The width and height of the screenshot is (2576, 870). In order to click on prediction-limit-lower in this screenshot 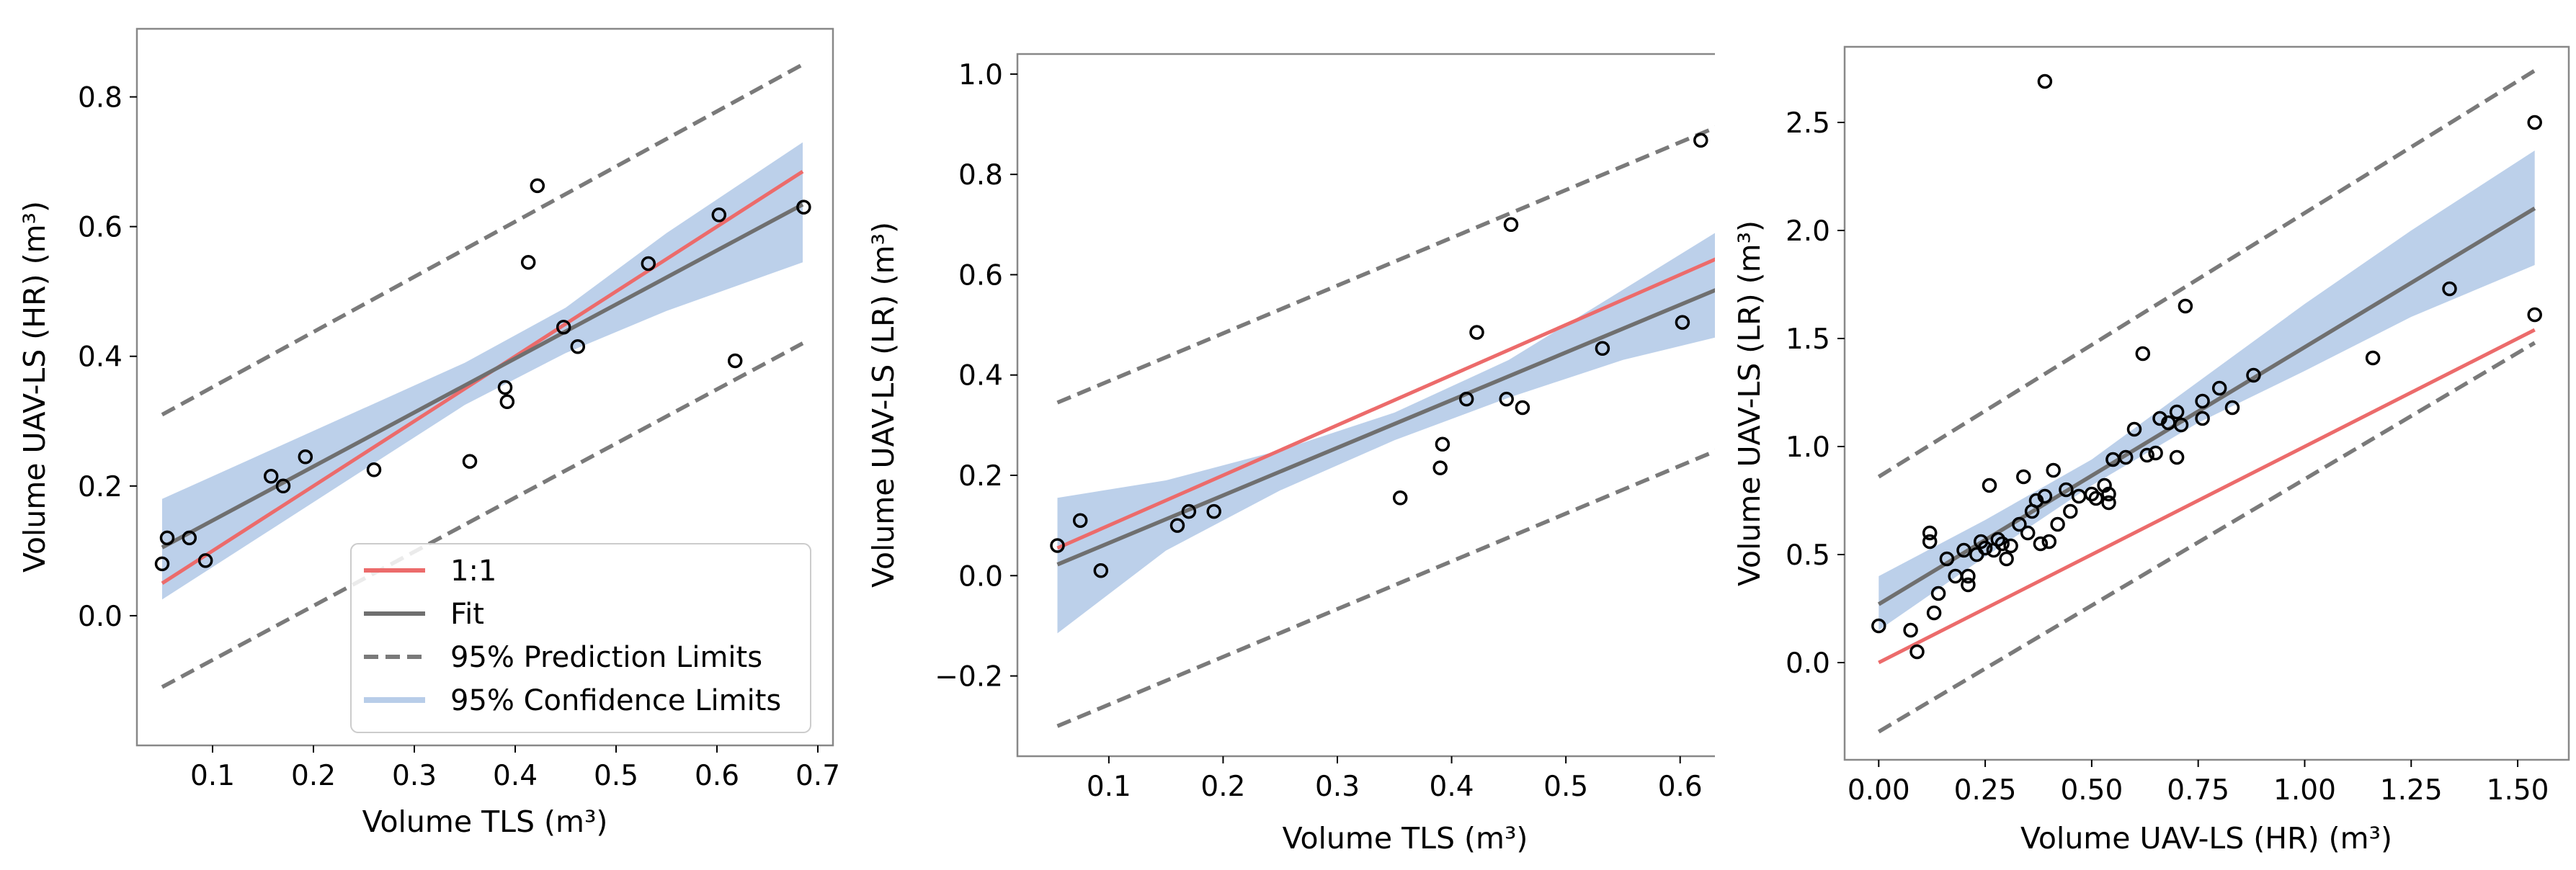, I will do `click(1385, 588)`.